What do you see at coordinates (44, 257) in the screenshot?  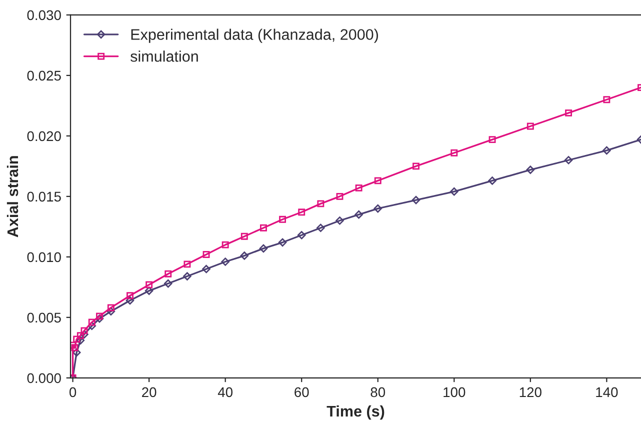 I see `y-tick-label: 0.010` at bounding box center [44, 257].